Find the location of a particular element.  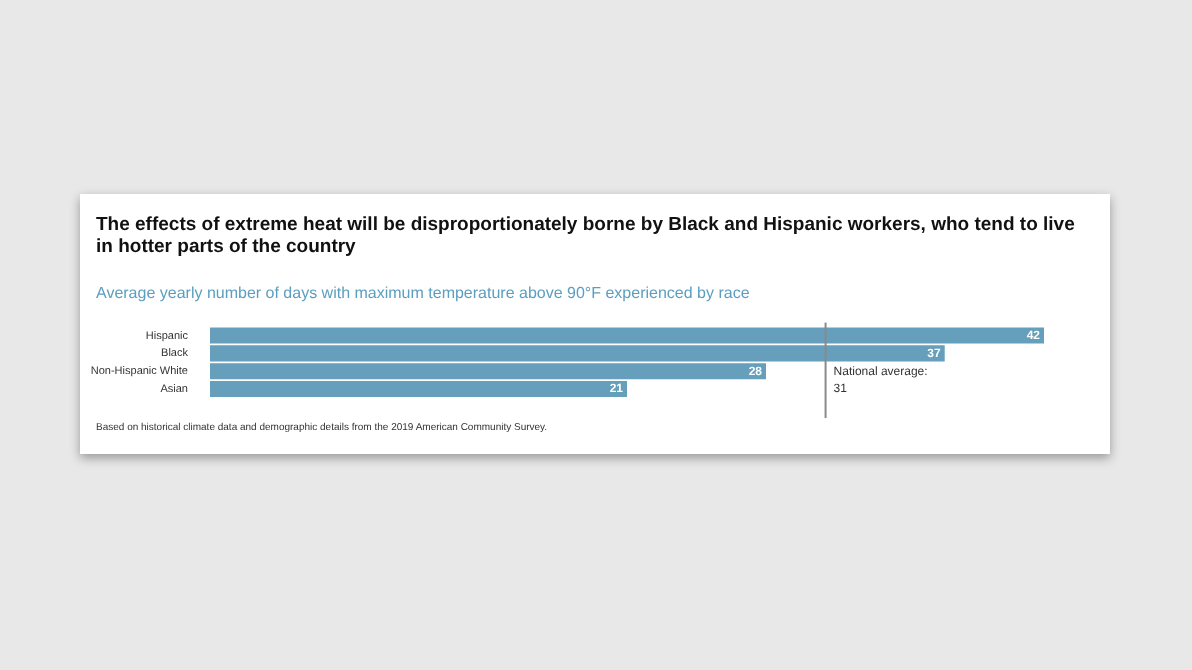

chart-subtitle: Average yearly number of days with maximum temperature above 90°F experienced by race is located at coordinates (424, 293).